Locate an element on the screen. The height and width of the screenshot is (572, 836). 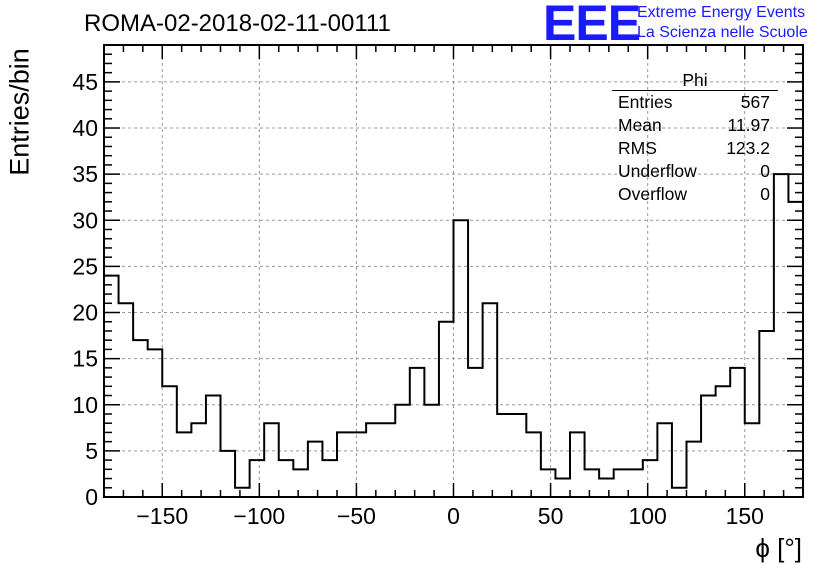
y-tick-label: 5 is located at coordinates (91, 451).